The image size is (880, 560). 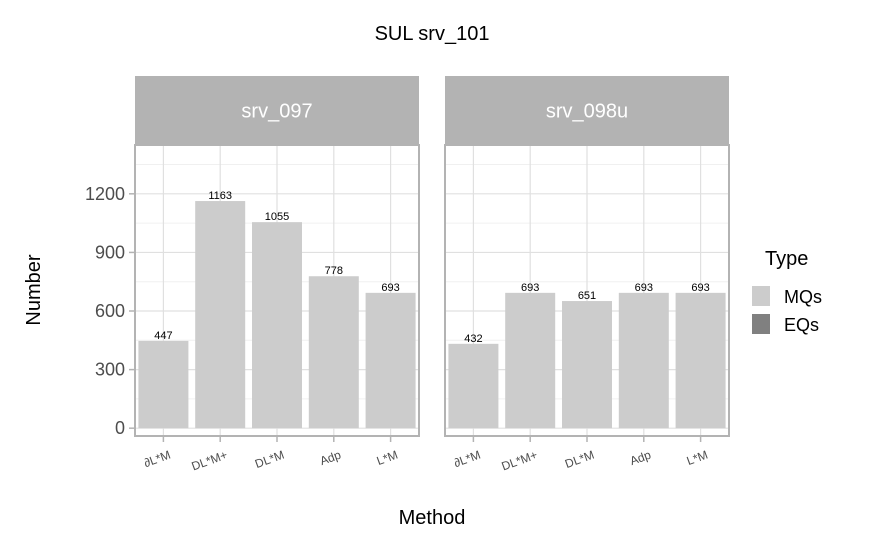 What do you see at coordinates (473, 339) in the screenshot?
I see `bar-value-label: 432` at bounding box center [473, 339].